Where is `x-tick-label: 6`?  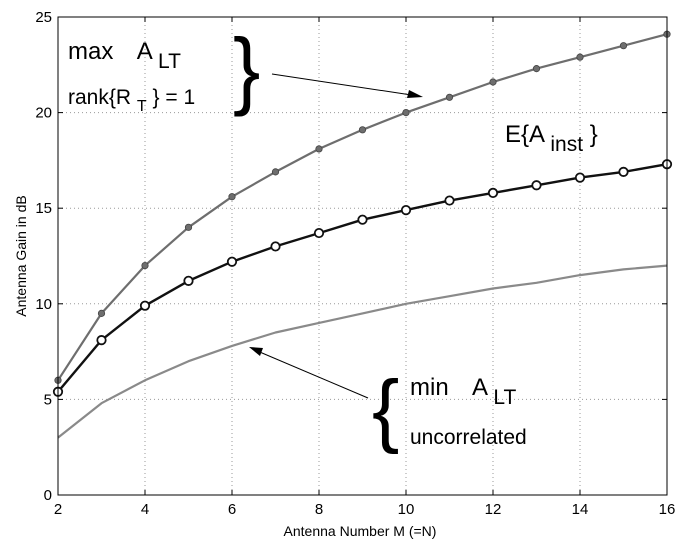
x-tick-label: 6 is located at coordinates (232, 509).